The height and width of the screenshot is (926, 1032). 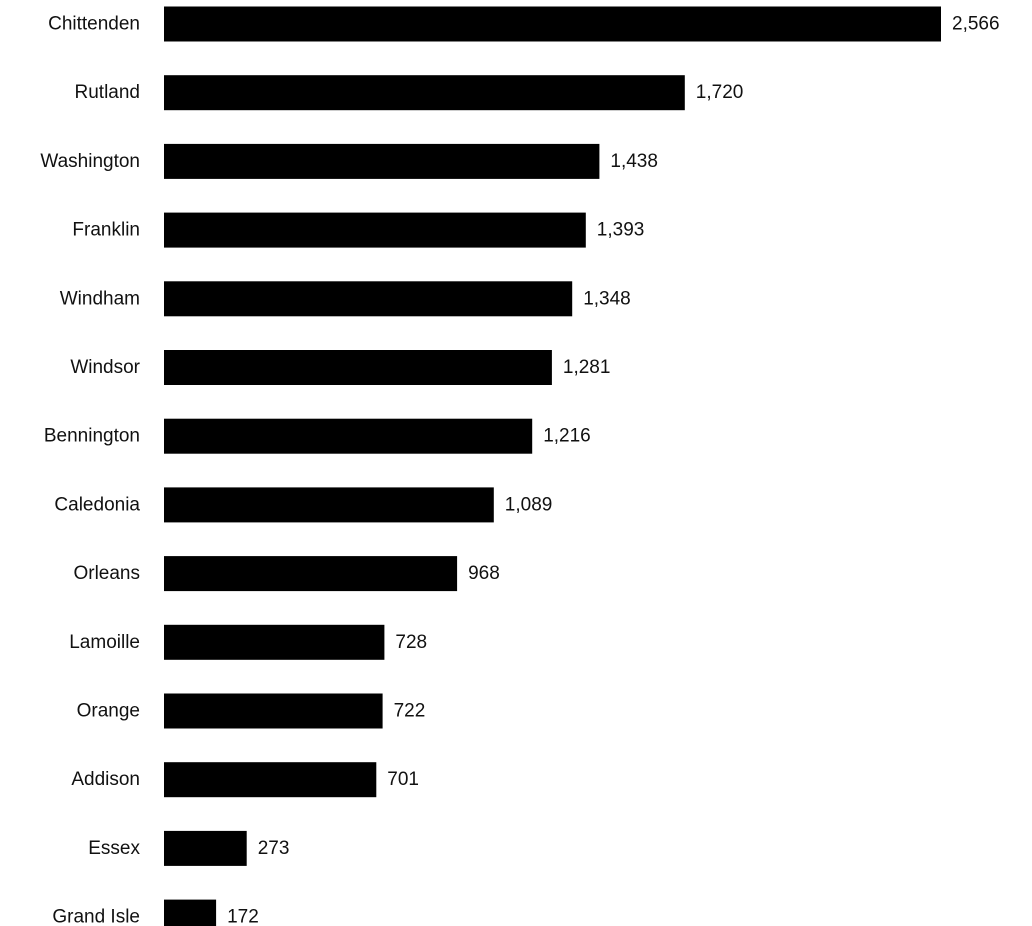 What do you see at coordinates (587, 367) in the screenshot?
I see `value-label-windsor: 1,281` at bounding box center [587, 367].